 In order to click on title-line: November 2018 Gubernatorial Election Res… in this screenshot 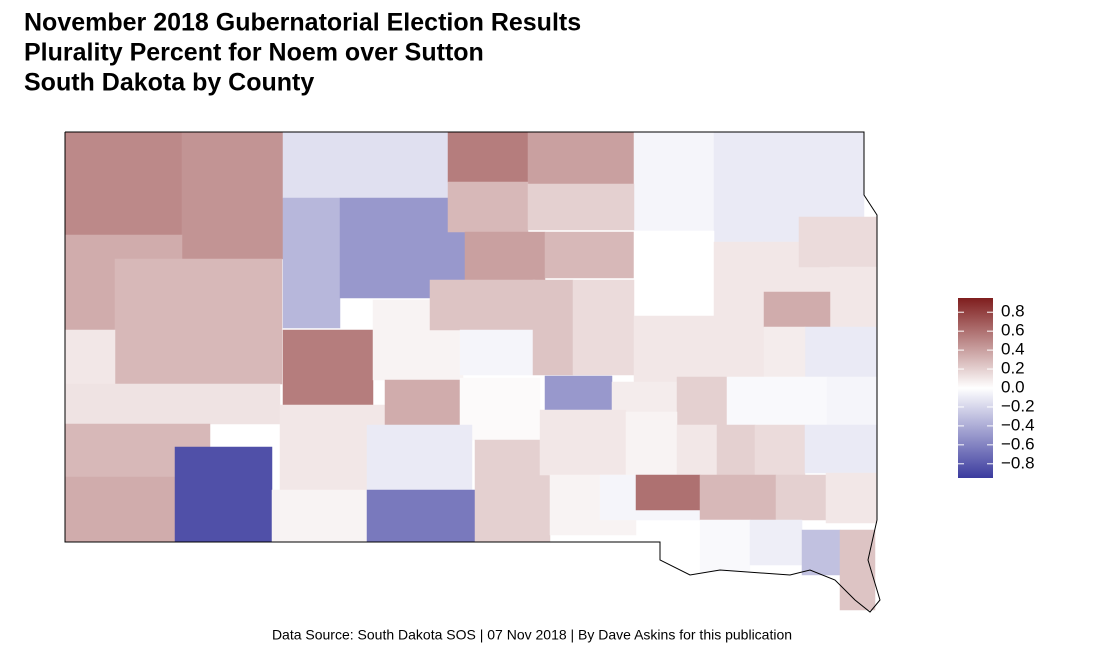, I will do `click(302, 23)`.